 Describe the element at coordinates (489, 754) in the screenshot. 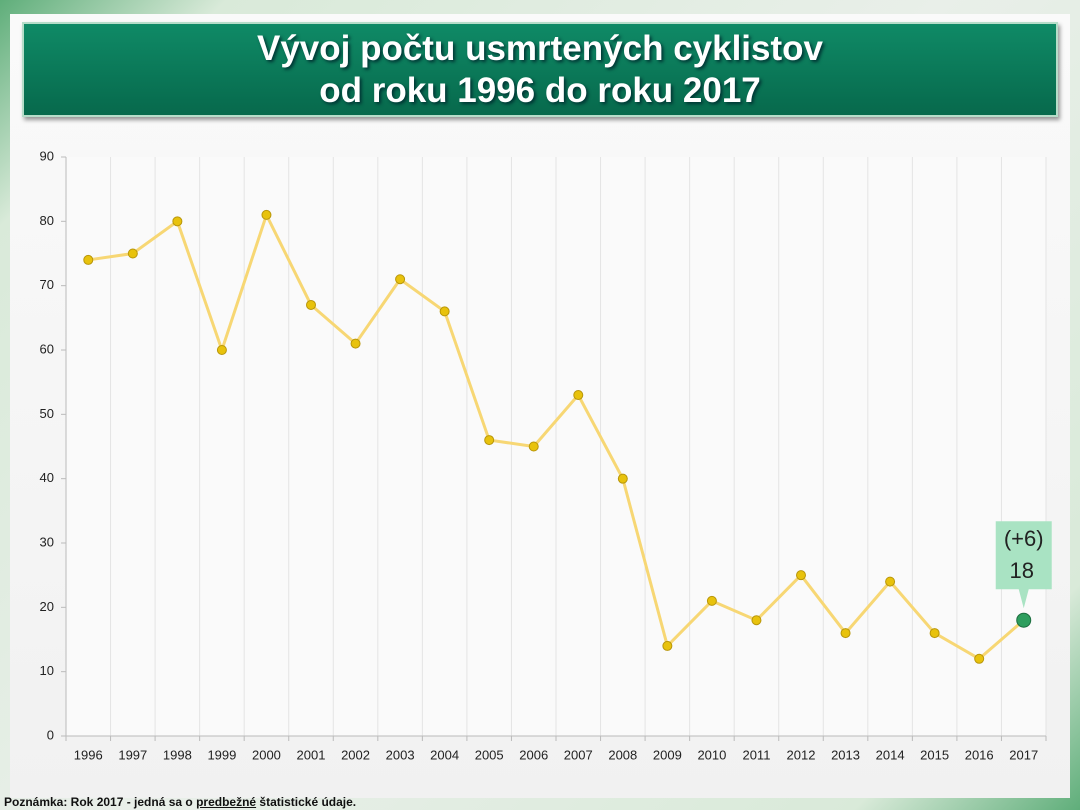

I see `x-tick-label: 2005` at that location.